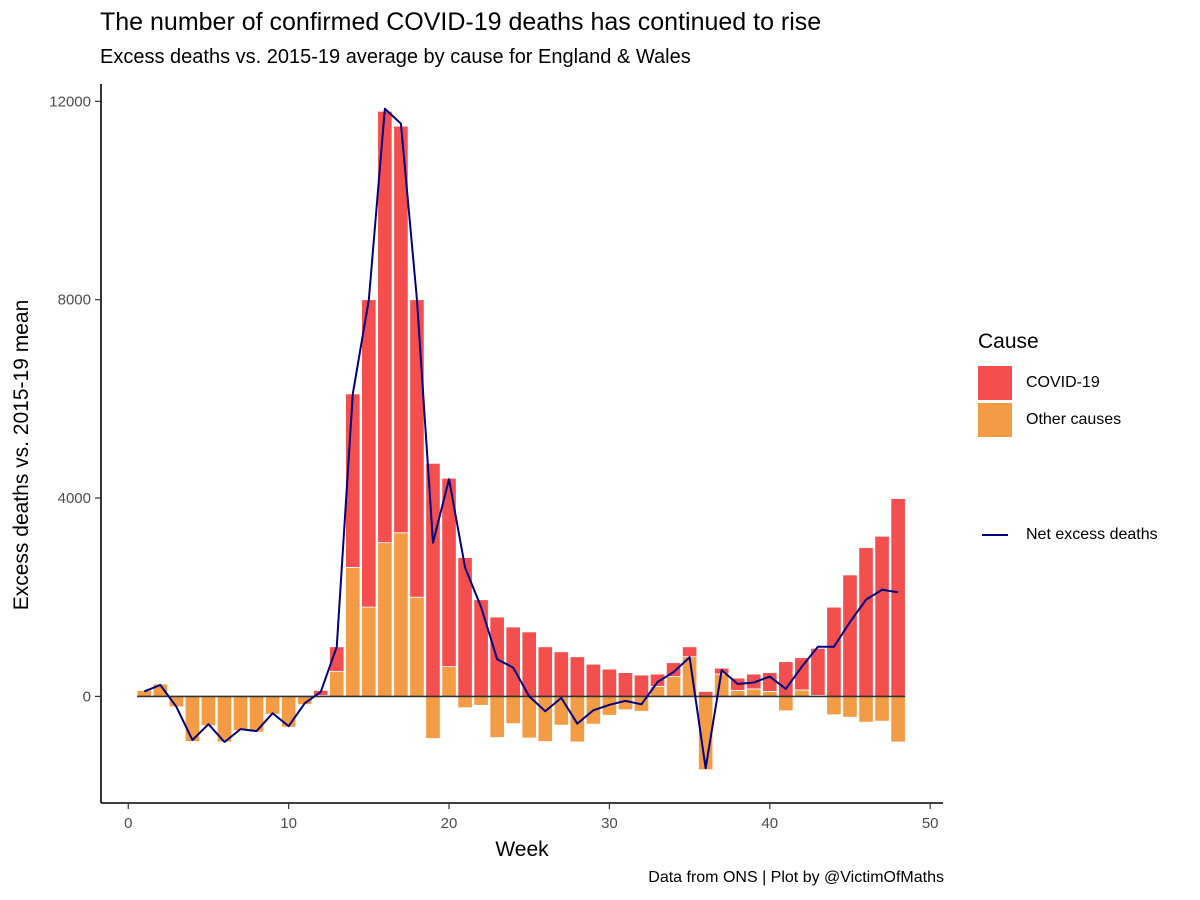 Image resolution: width=1200 pixels, height=900 pixels. What do you see at coordinates (561, 674) in the screenshot?
I see `bar-covid-w27` at bounding box center [561, 674].